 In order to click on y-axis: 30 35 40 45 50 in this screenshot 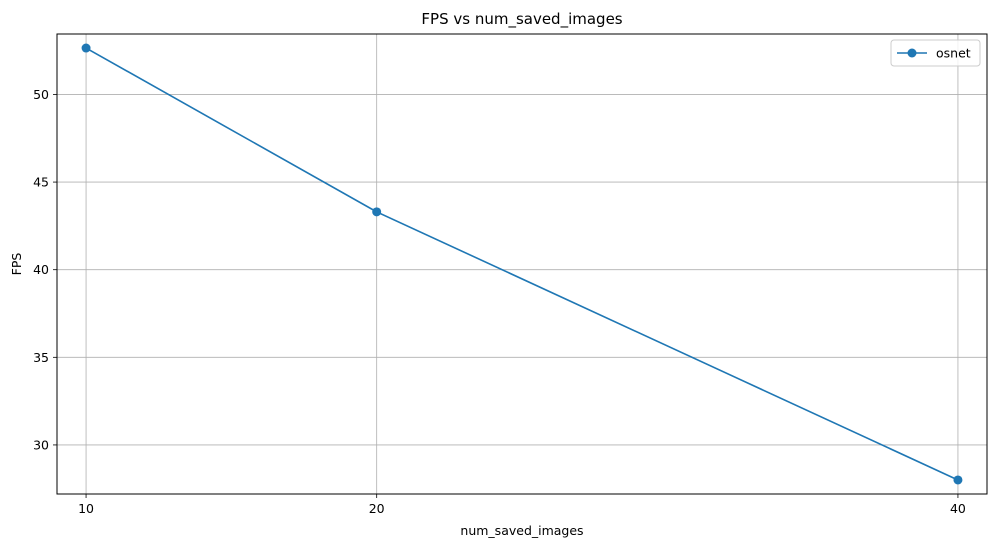, I will do `click(45, 269)`.